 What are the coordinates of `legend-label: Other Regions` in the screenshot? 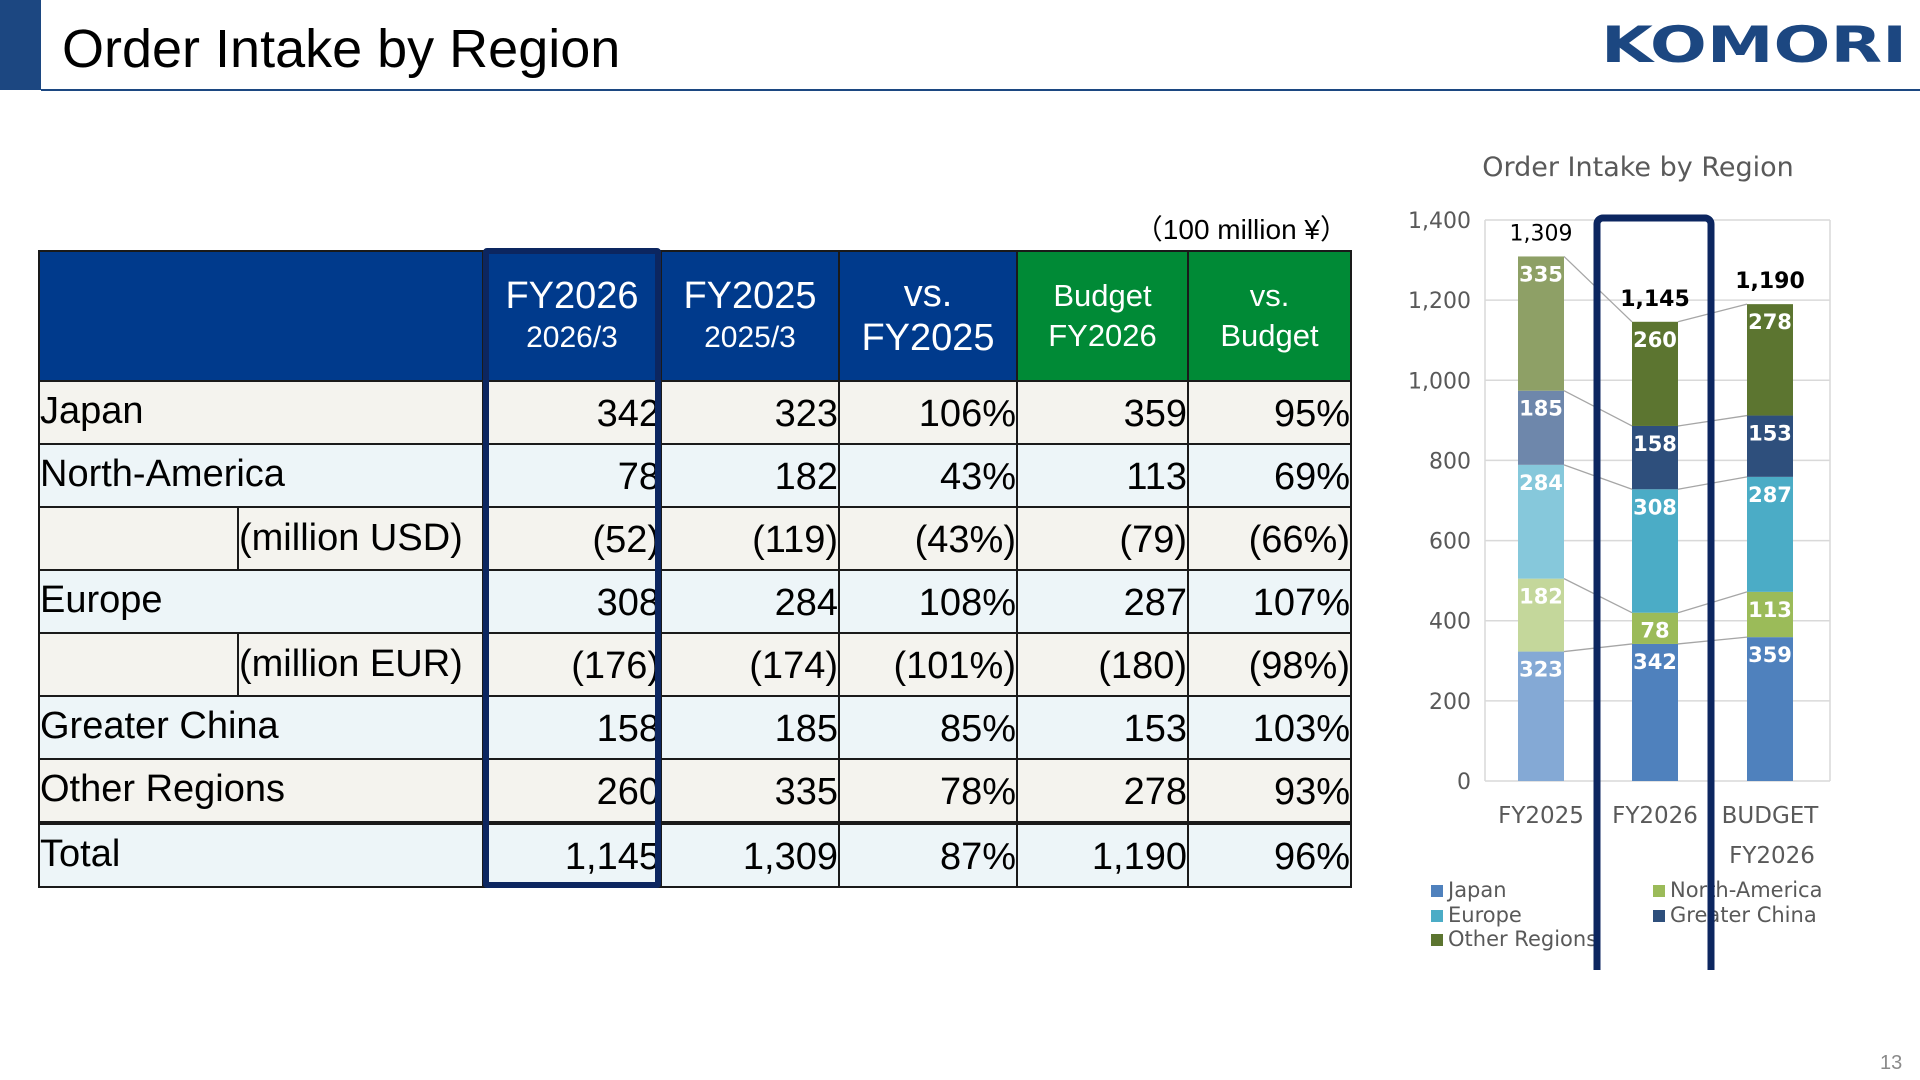 It's located at (1522, 939).